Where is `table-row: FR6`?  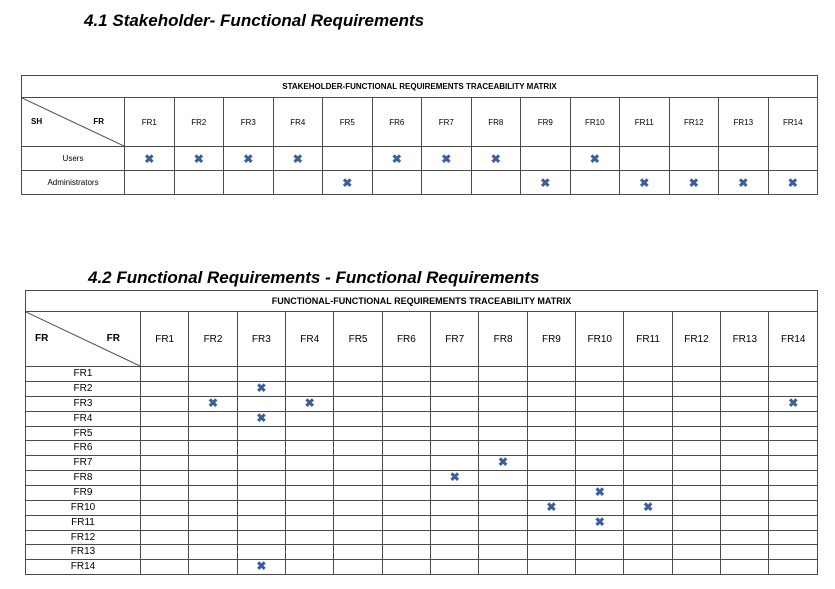 table-row: FR6 is located at coordinates (421, 448).